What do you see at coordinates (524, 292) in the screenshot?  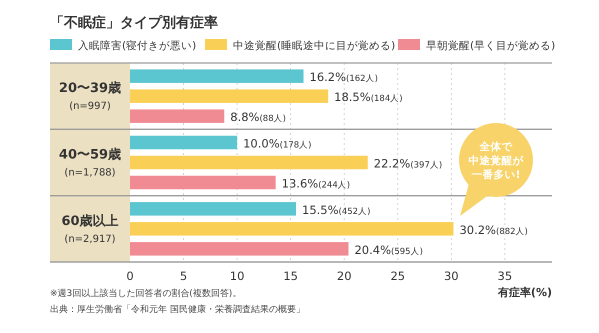 I see `x-axis-title: 有症率(%)` at bounding box center [524, 292].